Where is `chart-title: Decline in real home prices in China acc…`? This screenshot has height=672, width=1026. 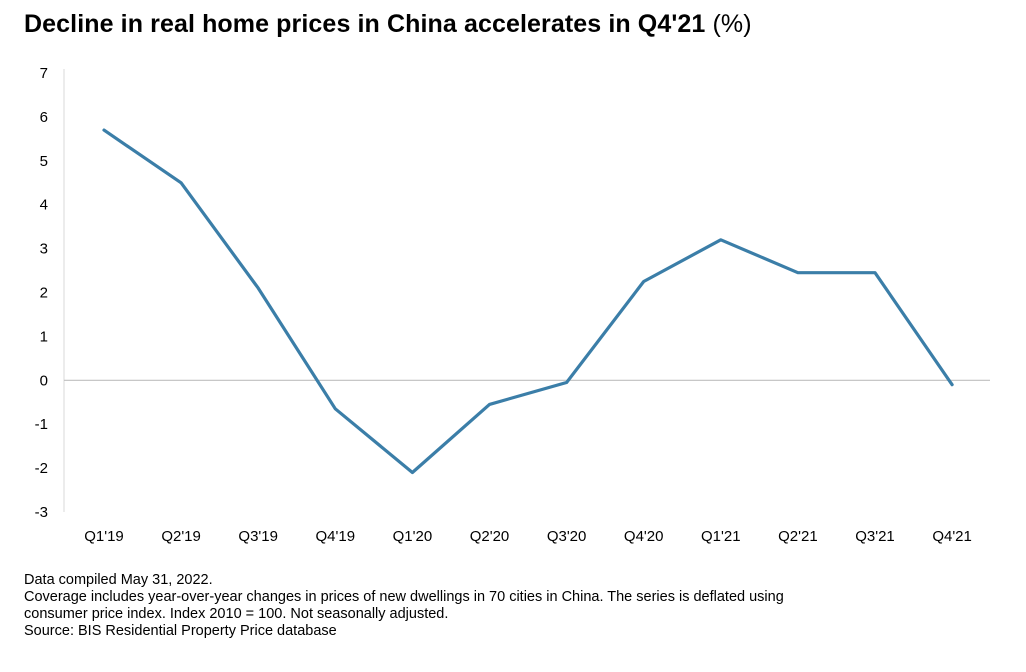 chart-title: Decline in real home prices in China acc… is located at coordinates (388, 24).